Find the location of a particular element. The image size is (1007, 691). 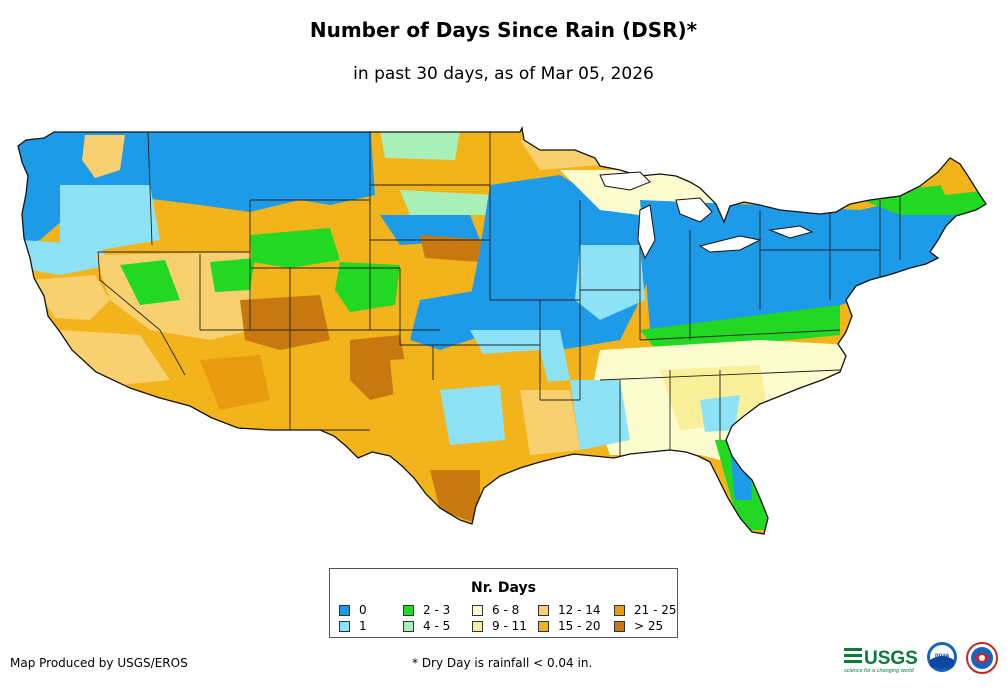

legend-item: 1 is located at coordinates (353, 626).